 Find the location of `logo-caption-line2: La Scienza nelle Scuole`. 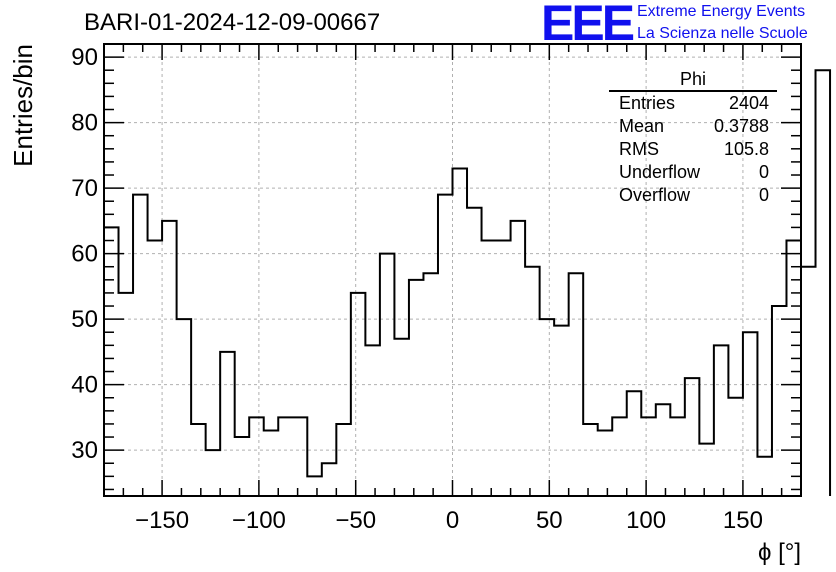

logo-caption-line2: La Scienza nelle Scuole is located at coordinates (722, 33).